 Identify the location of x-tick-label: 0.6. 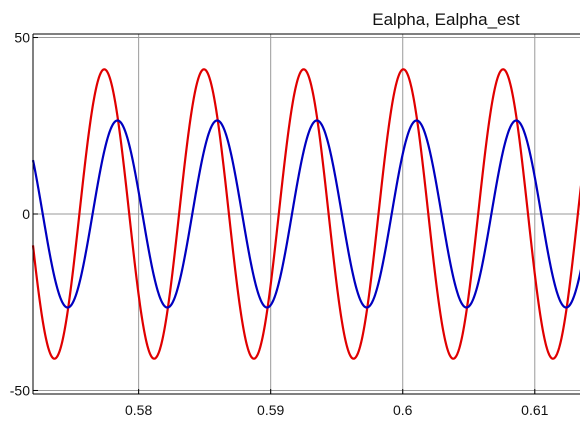
(403, 410).